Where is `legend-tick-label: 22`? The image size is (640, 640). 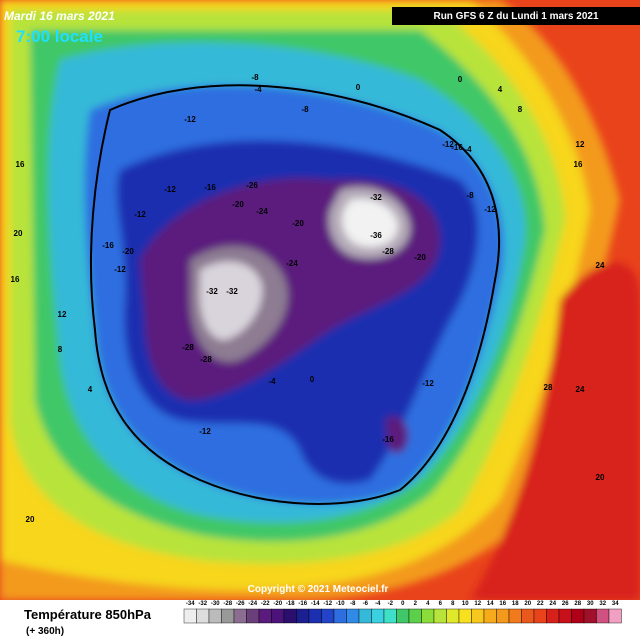 legend-tick-label: 22 is located at coordinates (540, 604).